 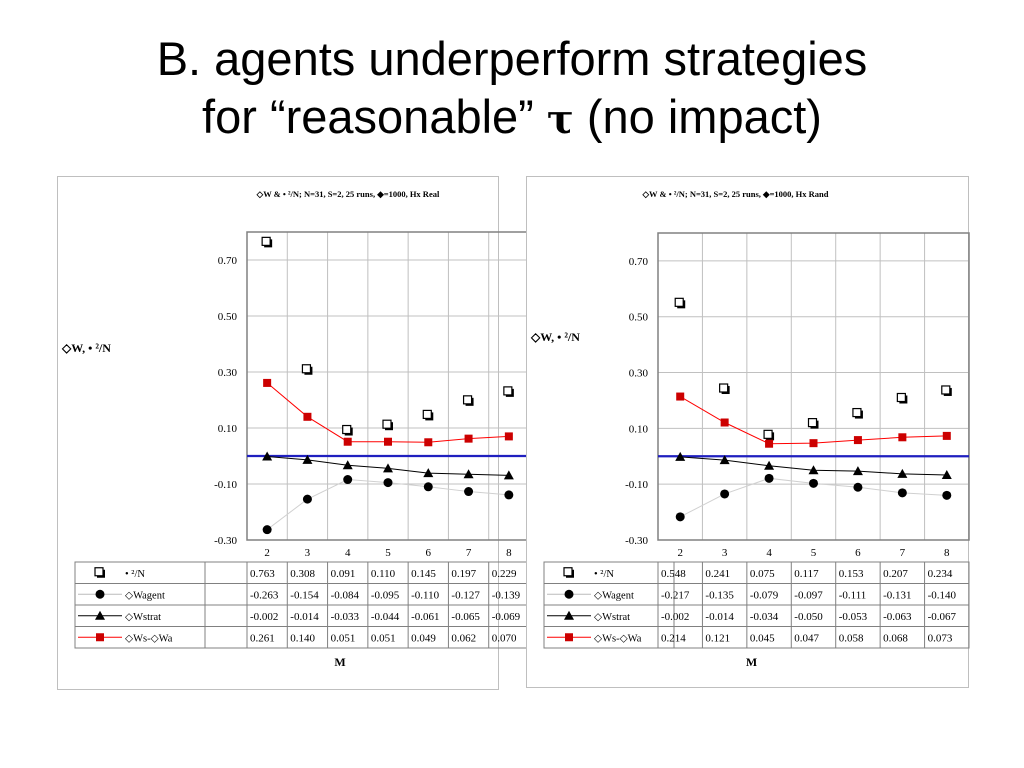 What do you see at coordinates (680, 553) in the screenshot?
I see `x-tick-label: 2` at bounding box center [680, 553].